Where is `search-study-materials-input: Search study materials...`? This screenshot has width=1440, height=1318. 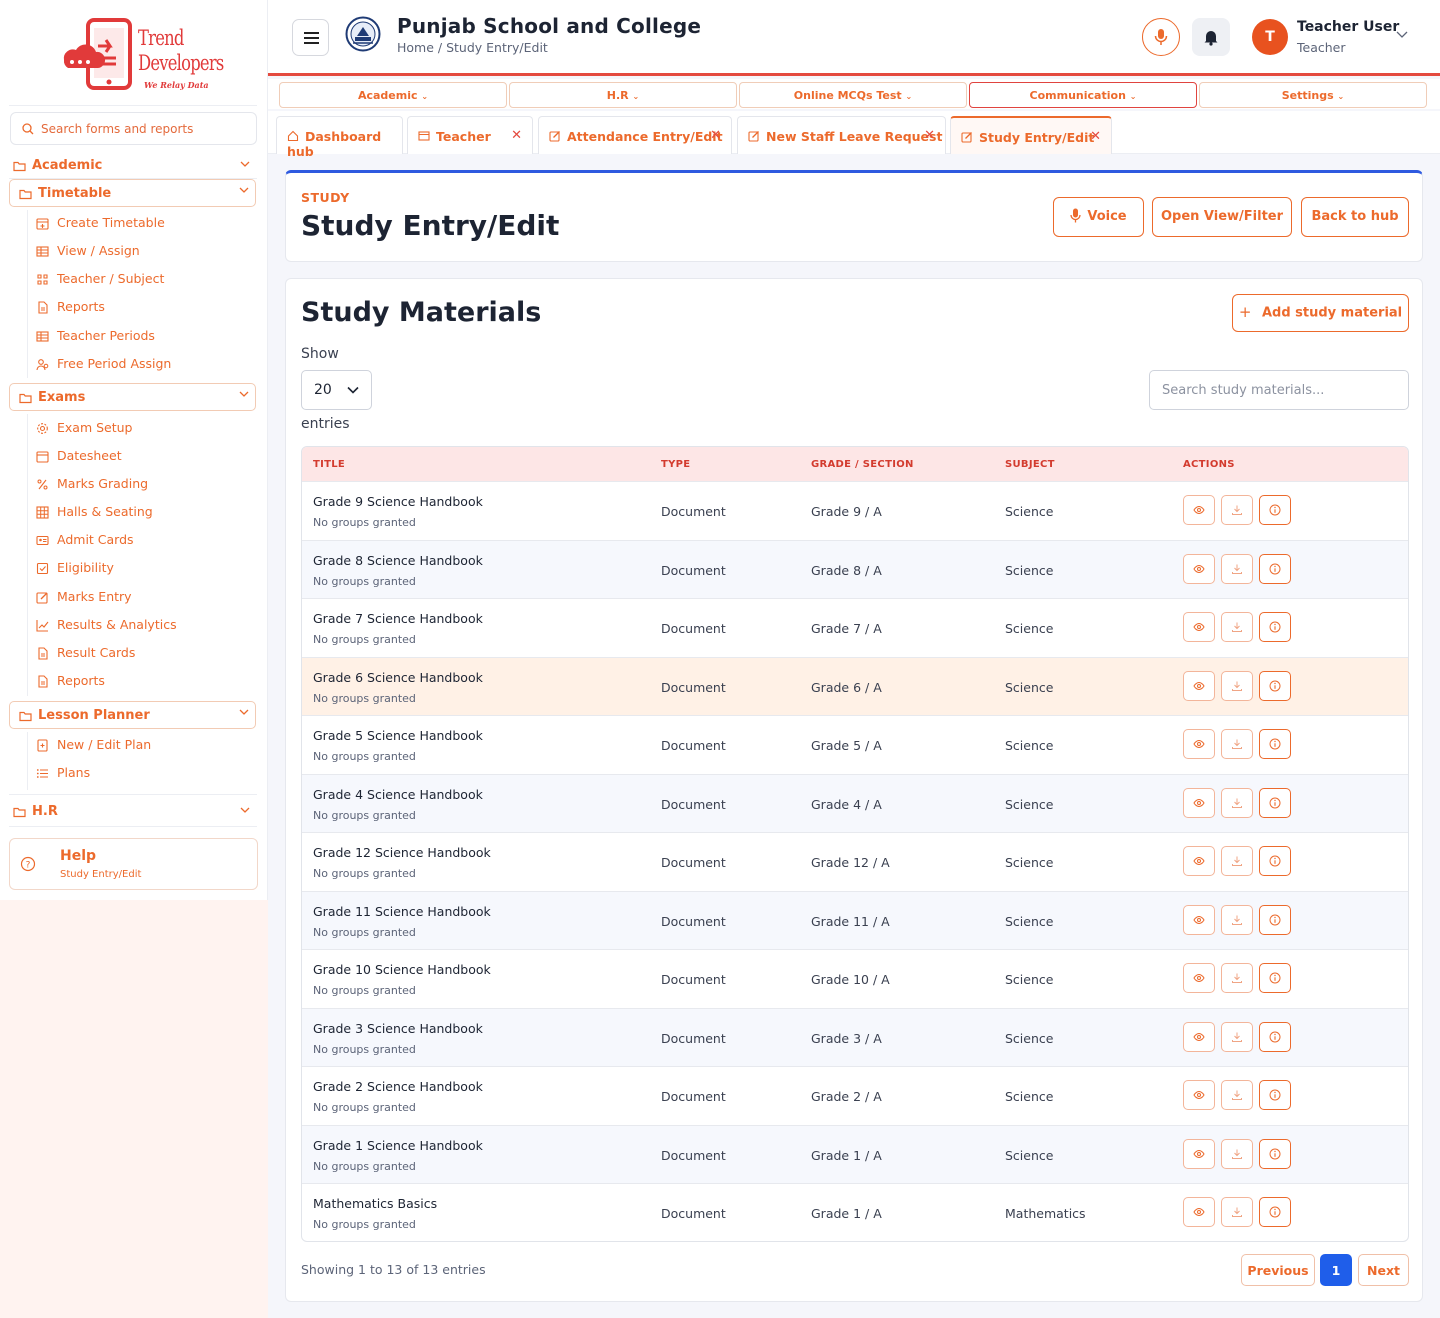 search-study-materials-input: Search study materials... is located at coordinates (1279, 390).